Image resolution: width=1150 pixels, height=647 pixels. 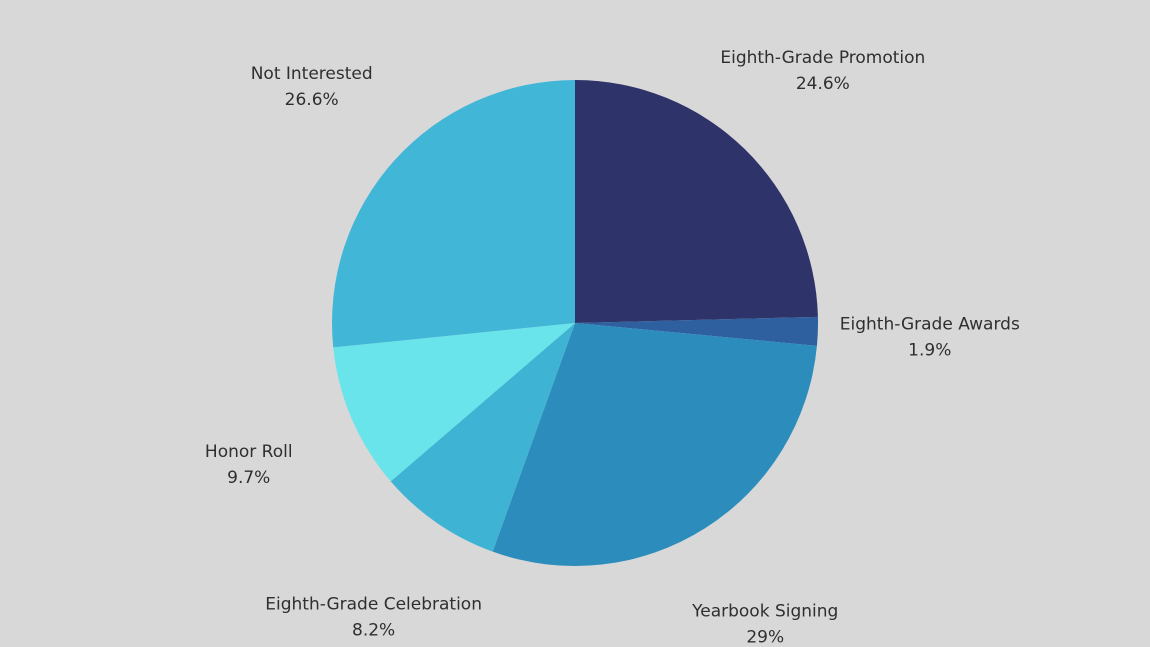 What do you see at coordinates (930, 337) in the screenshot?
I see `slice-label-eighth-grade-awards: Eighth-Grade Awards 1.9%` at bounding box center [930, 337].